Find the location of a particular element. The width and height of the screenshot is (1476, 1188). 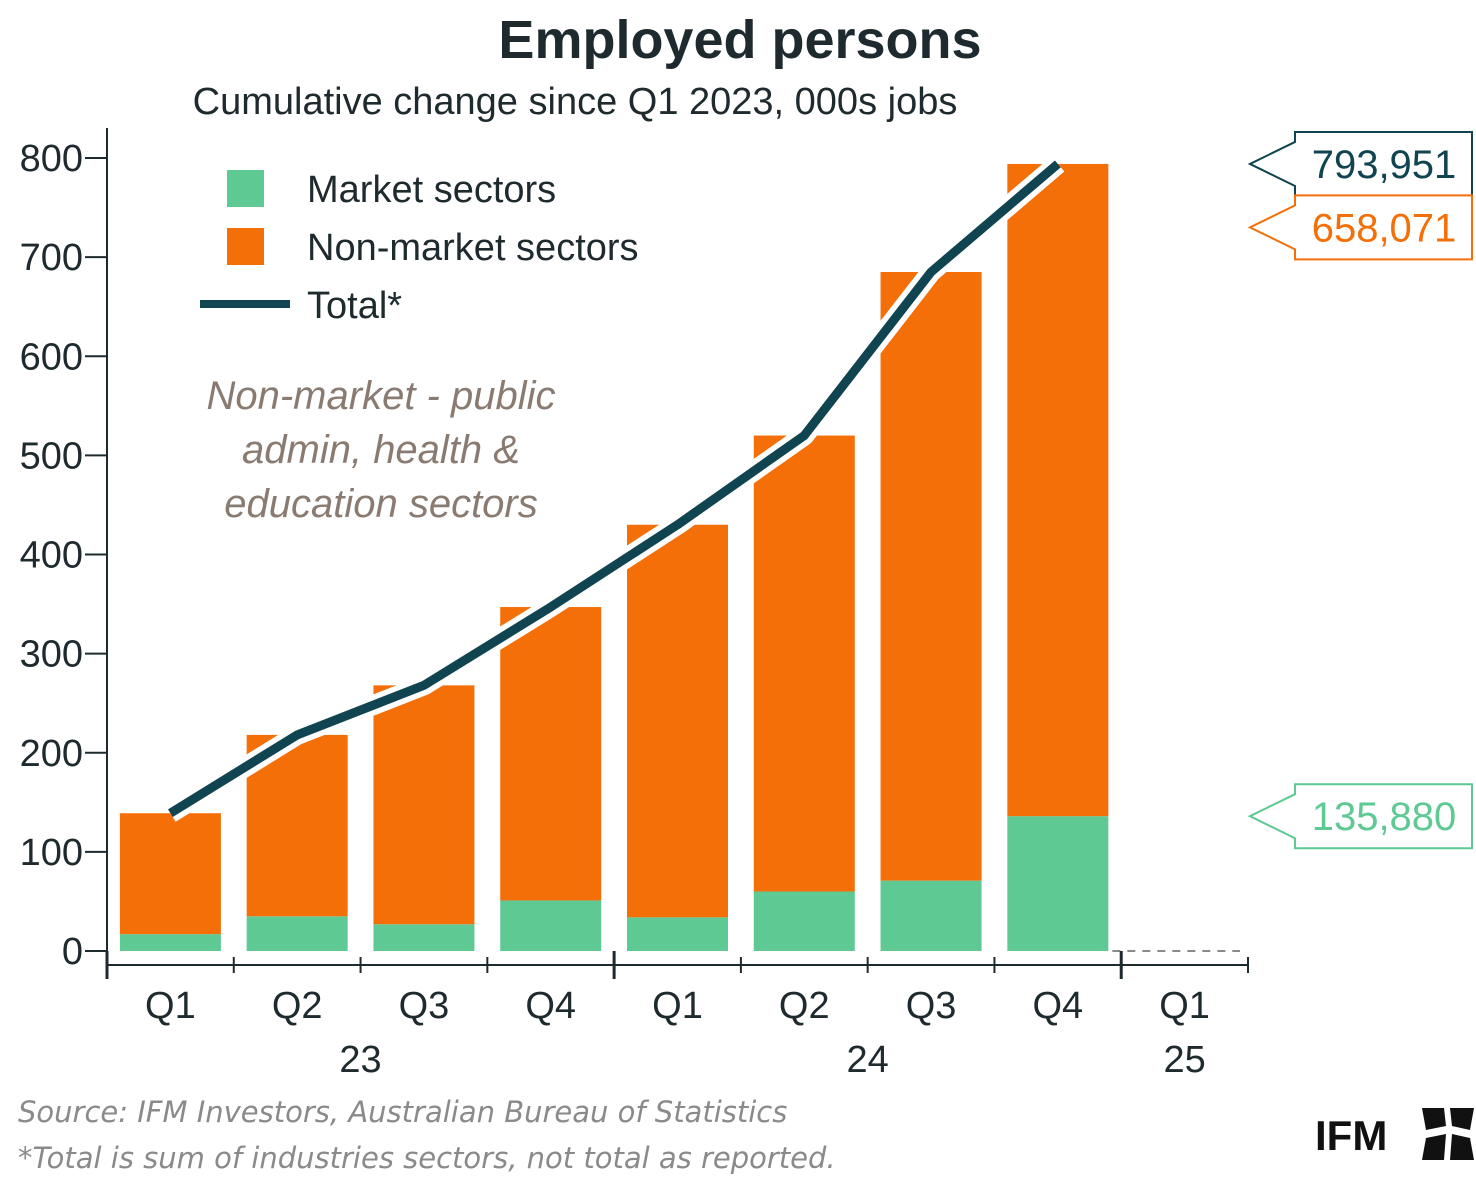

ifm-logo: IFM is located at coordinates (1394, 1134).